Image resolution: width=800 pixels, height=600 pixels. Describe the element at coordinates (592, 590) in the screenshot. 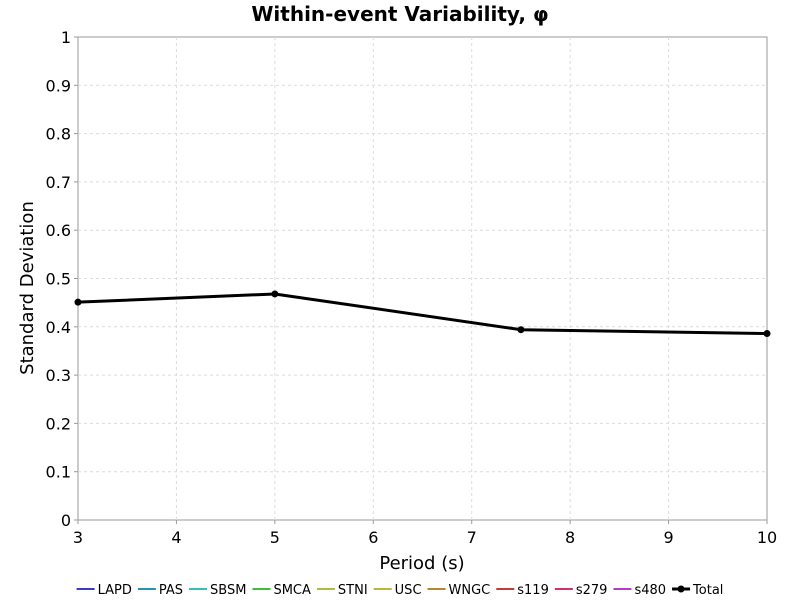

I see `legend-label-s279: s279` at that location.